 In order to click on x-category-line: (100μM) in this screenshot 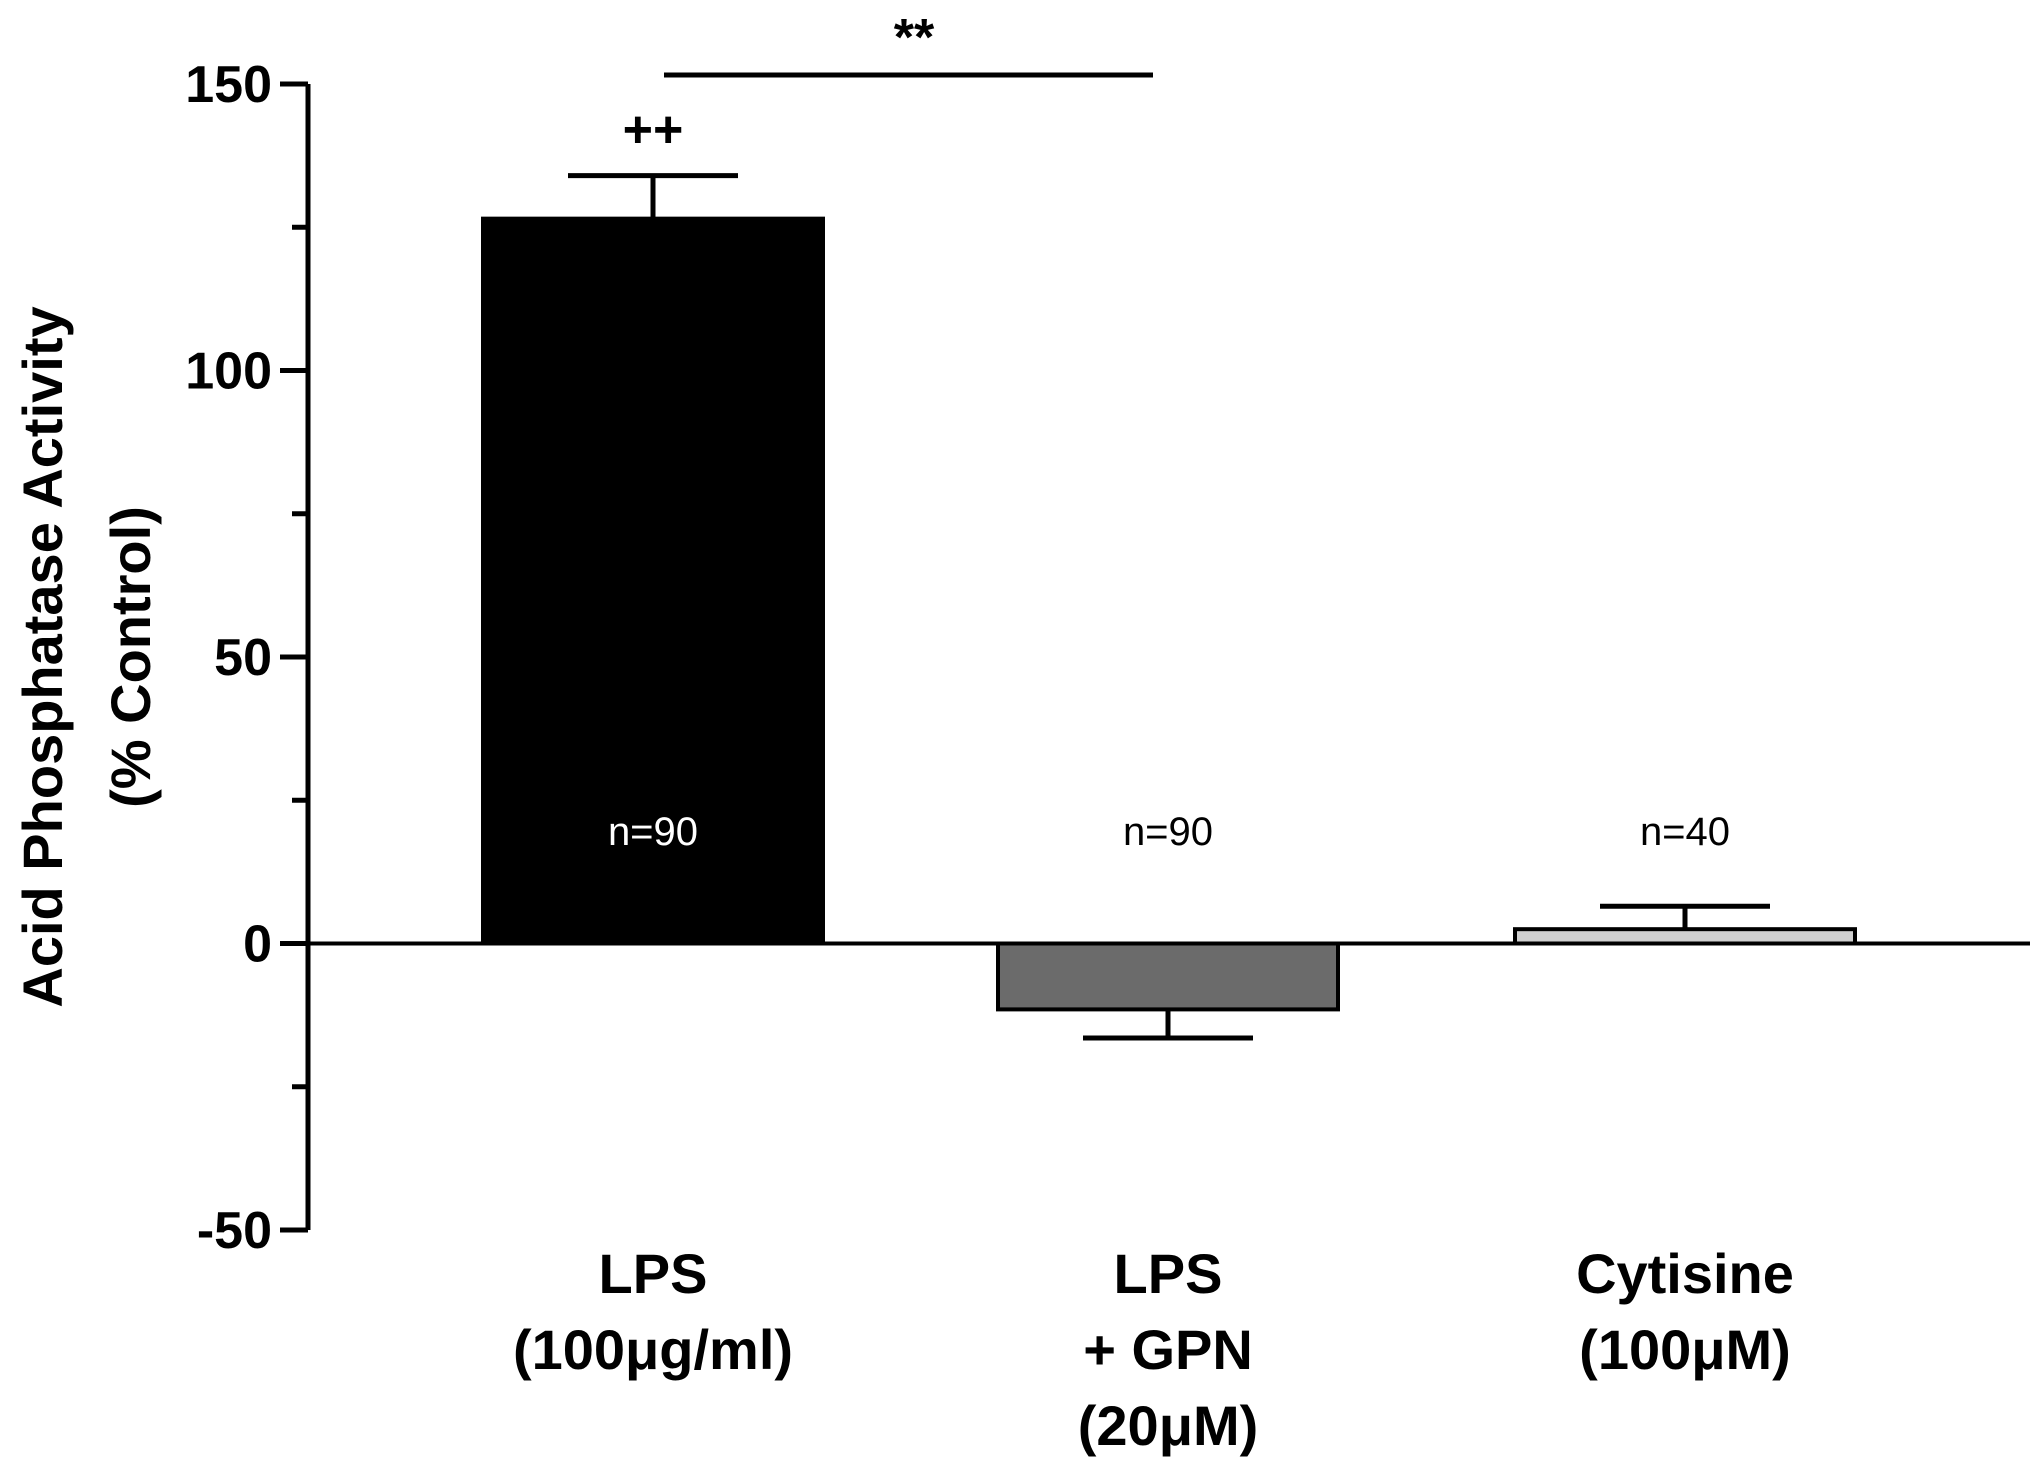, I will do `click(1685, 1349)`.